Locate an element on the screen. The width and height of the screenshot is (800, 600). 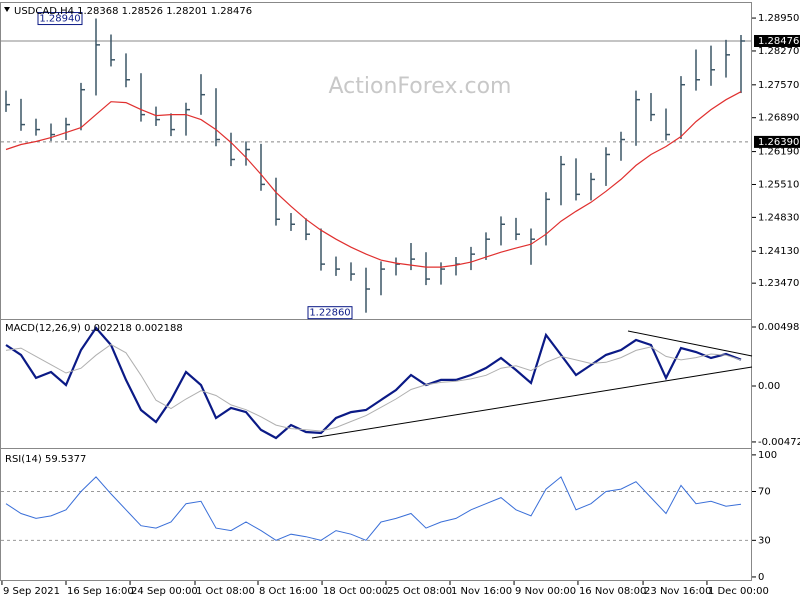
y-tick-label: 1.28950 is located at coordinates (778, 18).